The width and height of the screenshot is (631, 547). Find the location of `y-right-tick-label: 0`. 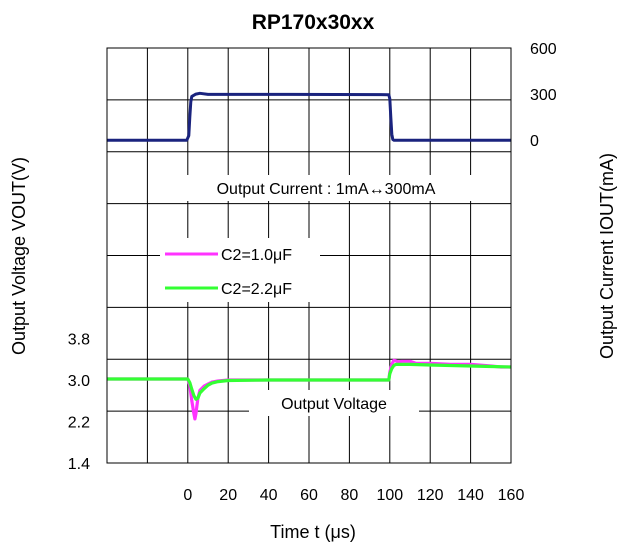

y-right-tick-label: 0 is located at coordinates (534, 141).